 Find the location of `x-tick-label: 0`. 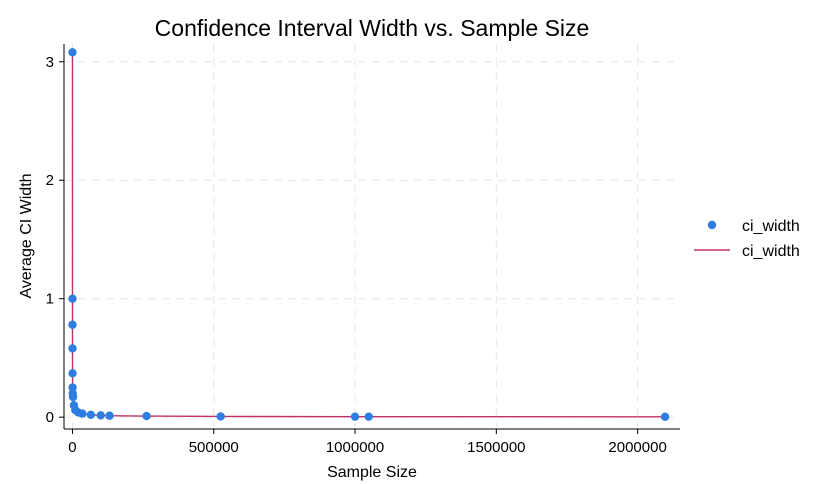

x-tick-label: 0 is located at coordinates (72, 447).